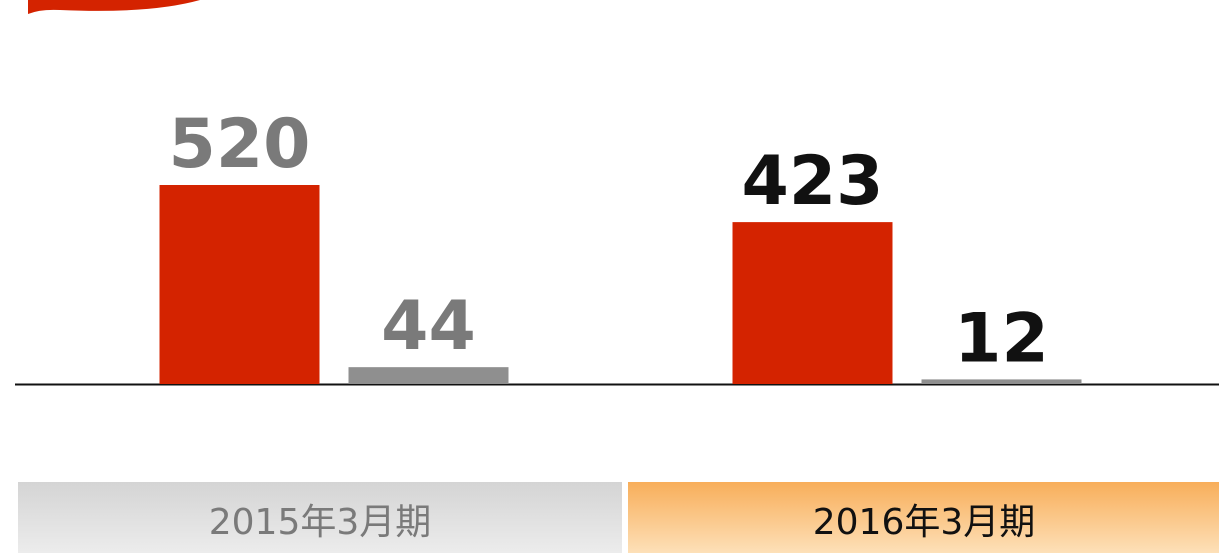  Describe the element at coordinates (114, 7) in the screenshot. I see `decoration` at that location.